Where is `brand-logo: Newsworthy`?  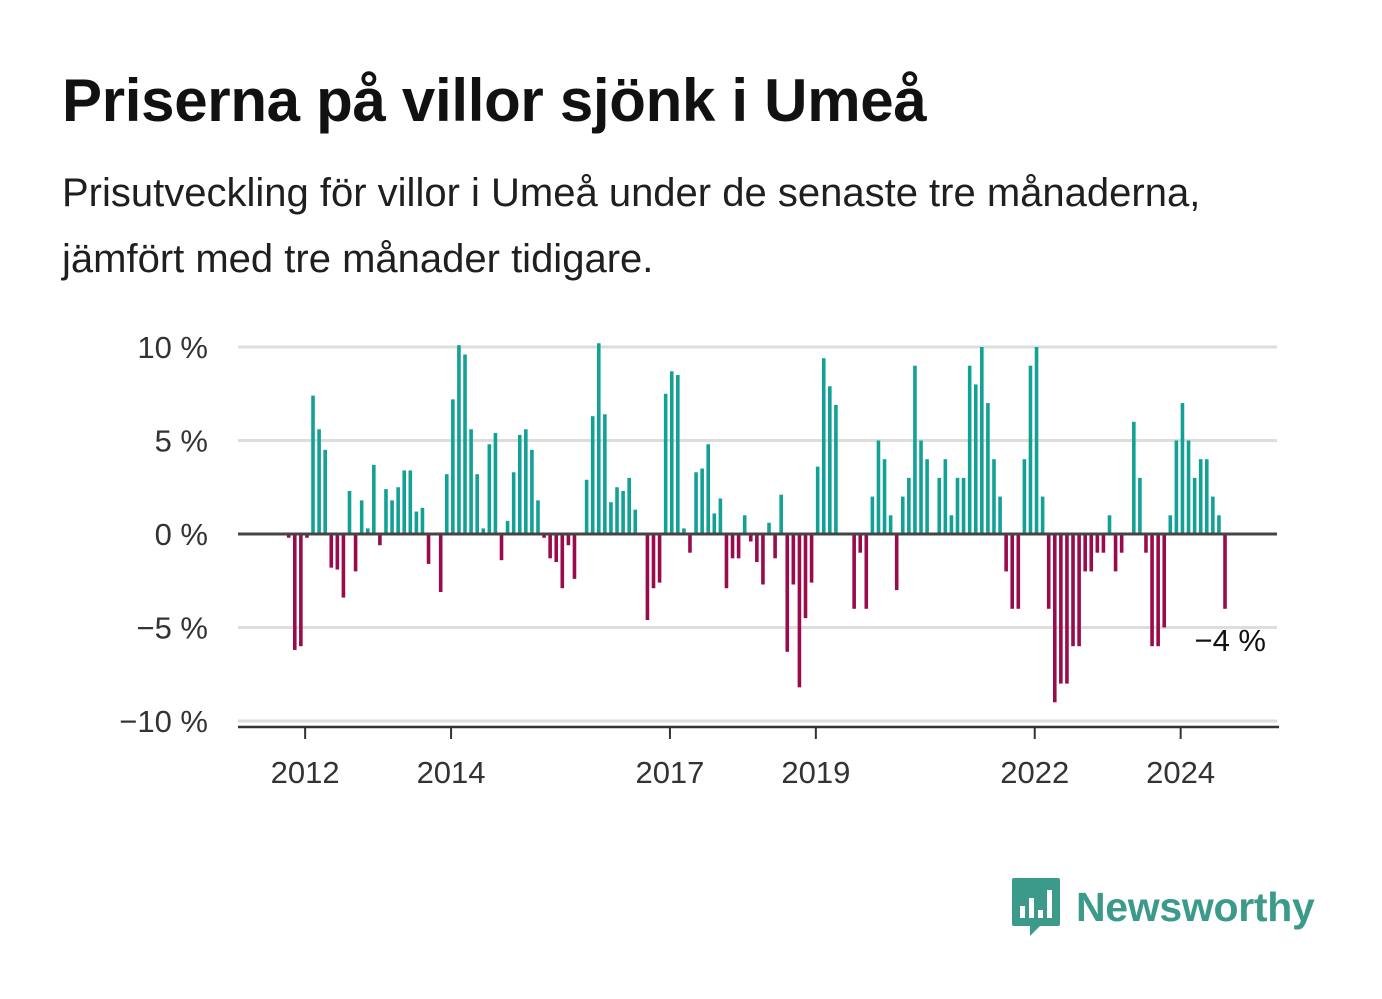 brand-logo: Newsworthy is located at coordinates (1162, 907).